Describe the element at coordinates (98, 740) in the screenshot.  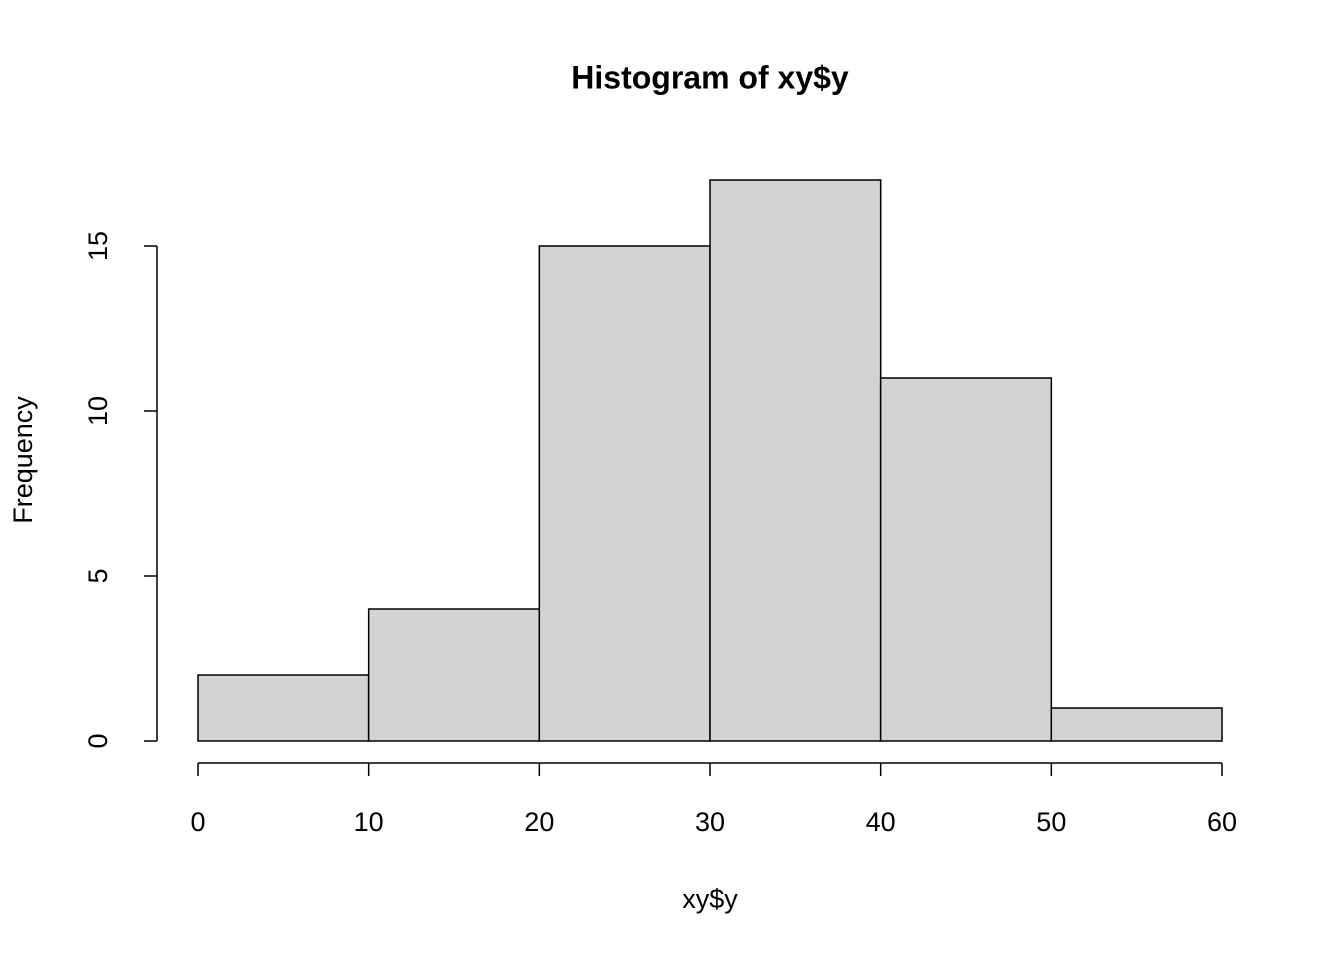
I see `y-tick-label: 0` at that location.